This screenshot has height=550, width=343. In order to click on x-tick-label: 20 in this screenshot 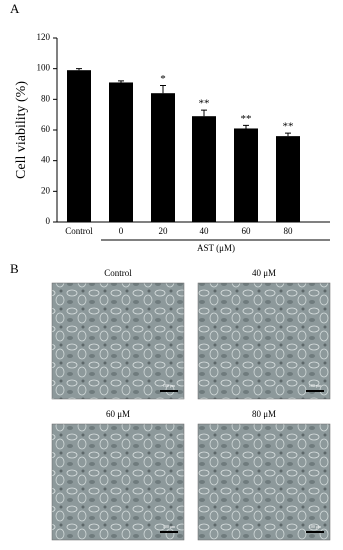, I will do `click(164, 231)`.